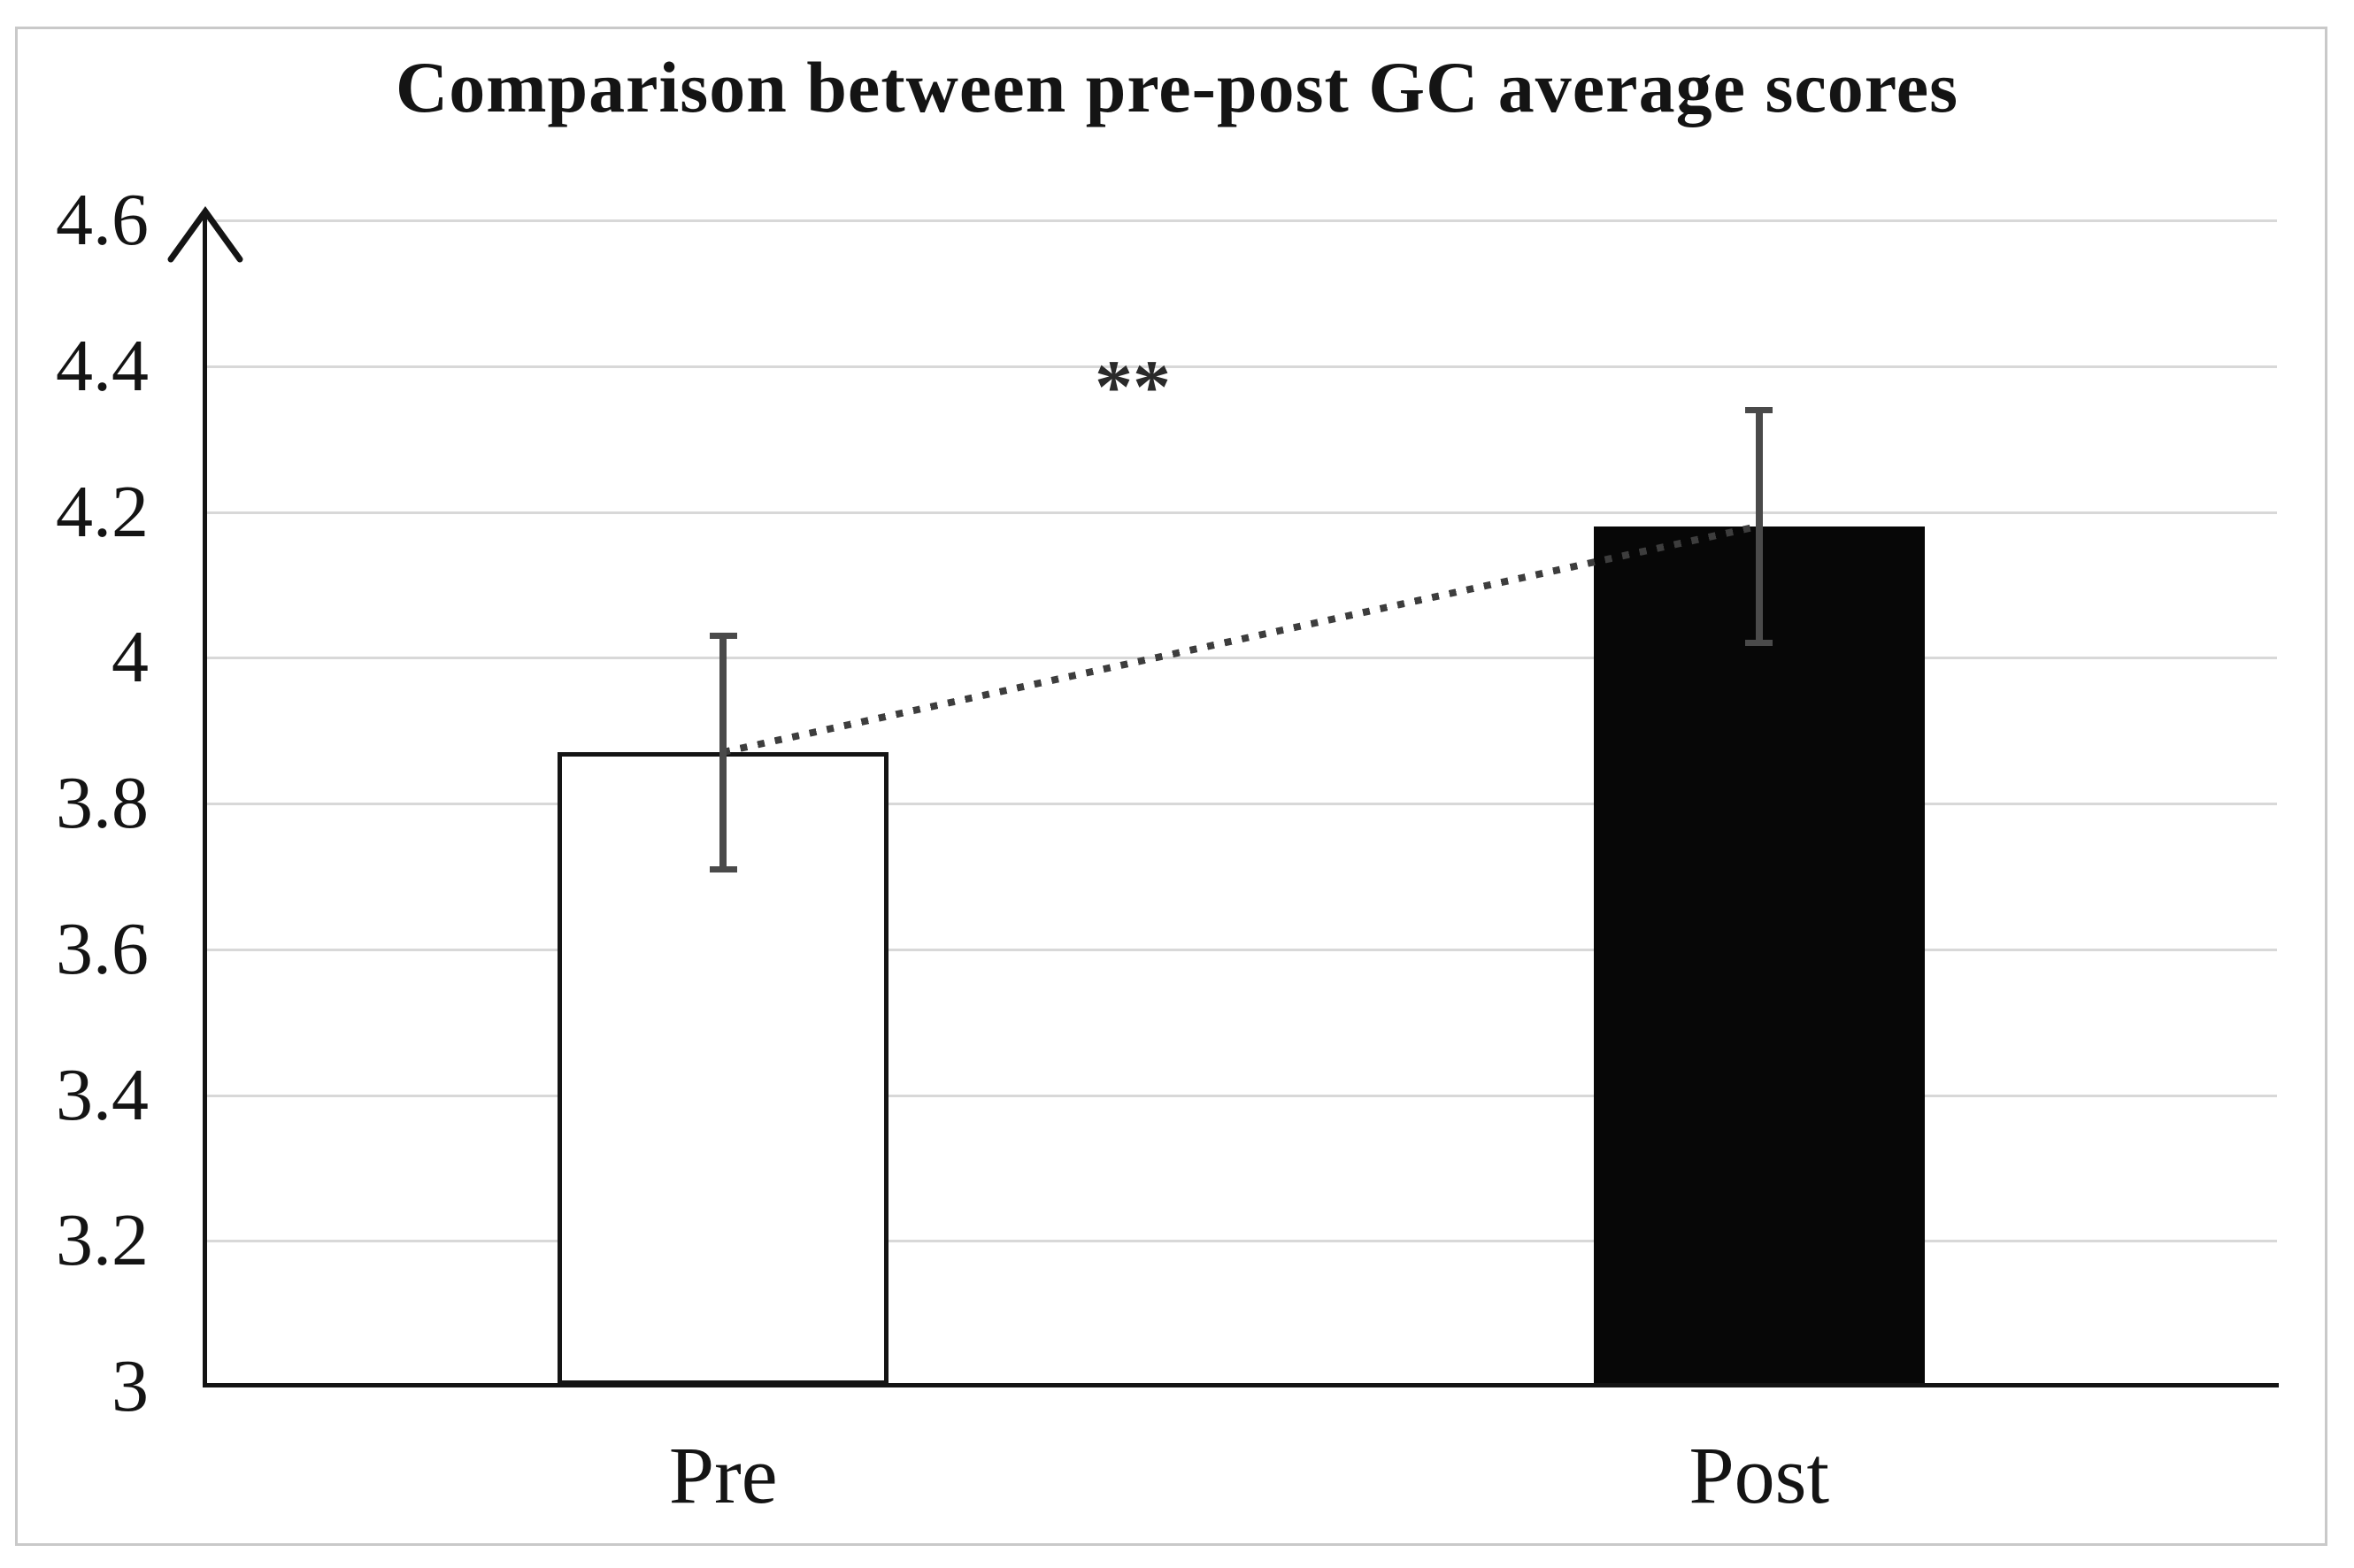 The width and height of the screenshot is (2354, 1568). I want to click on error-bar-post, so click(1759, 526).